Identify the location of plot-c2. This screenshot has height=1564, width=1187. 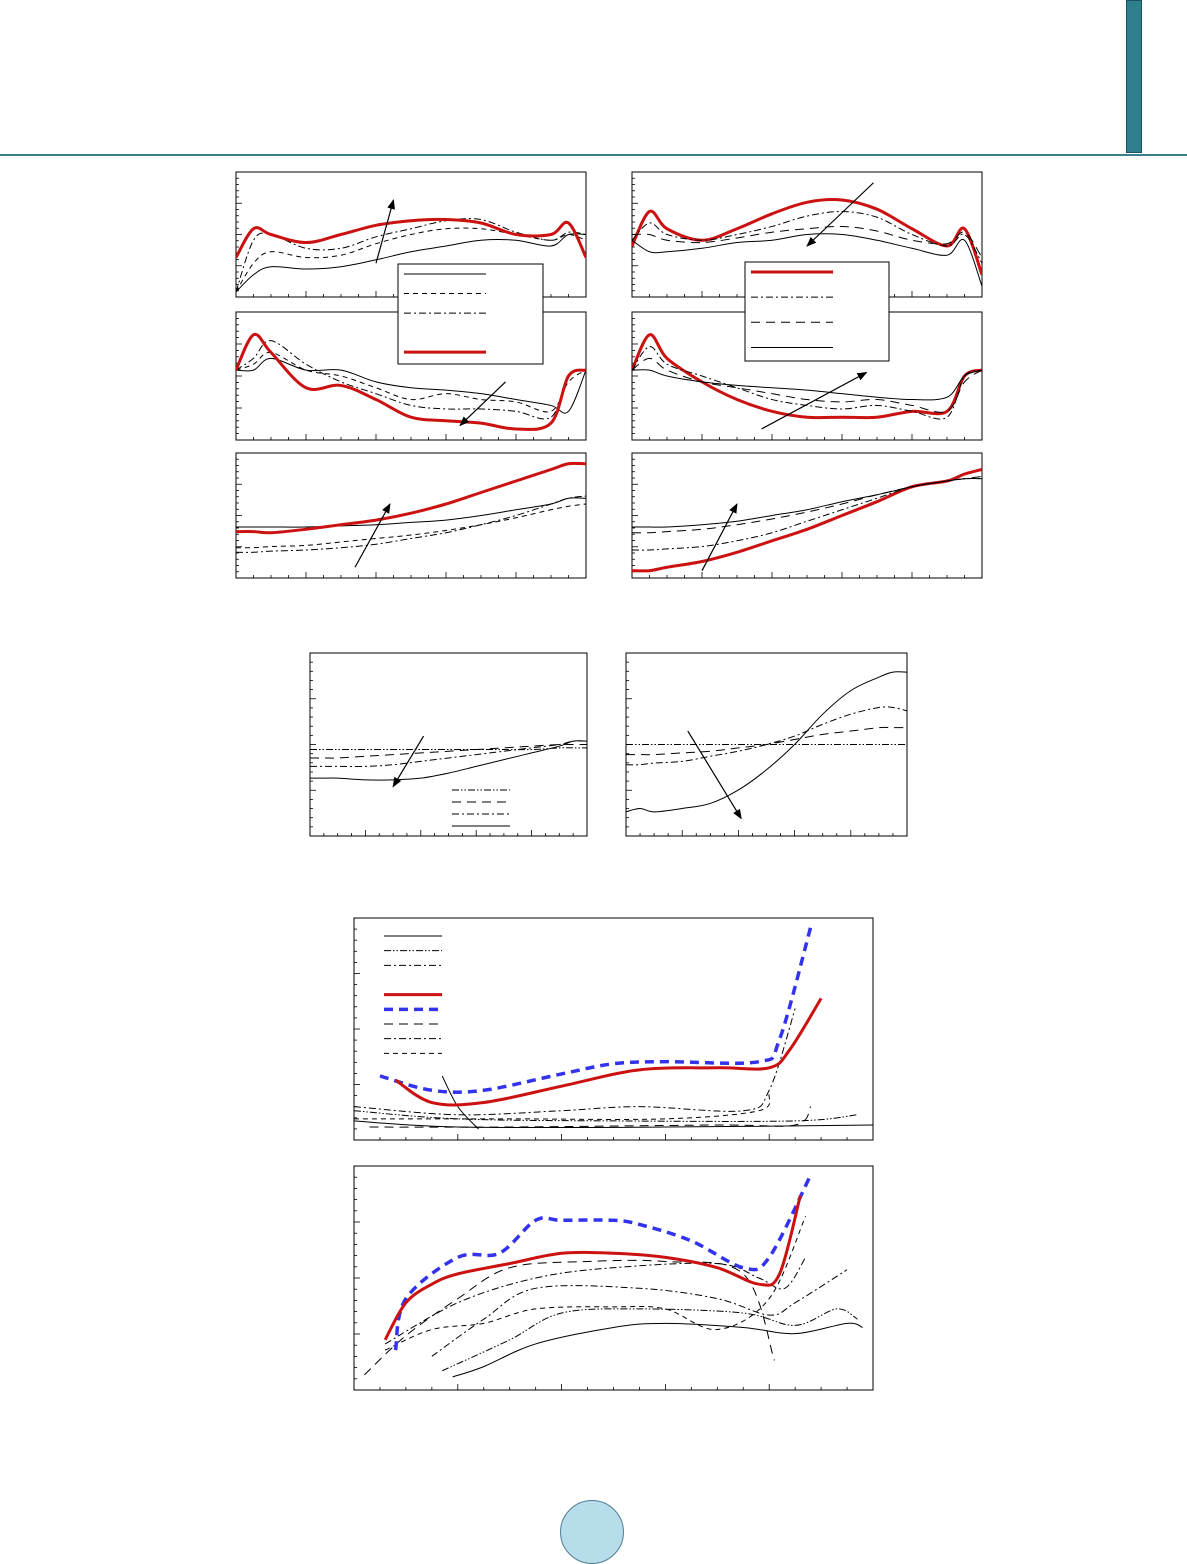
(766, 744).